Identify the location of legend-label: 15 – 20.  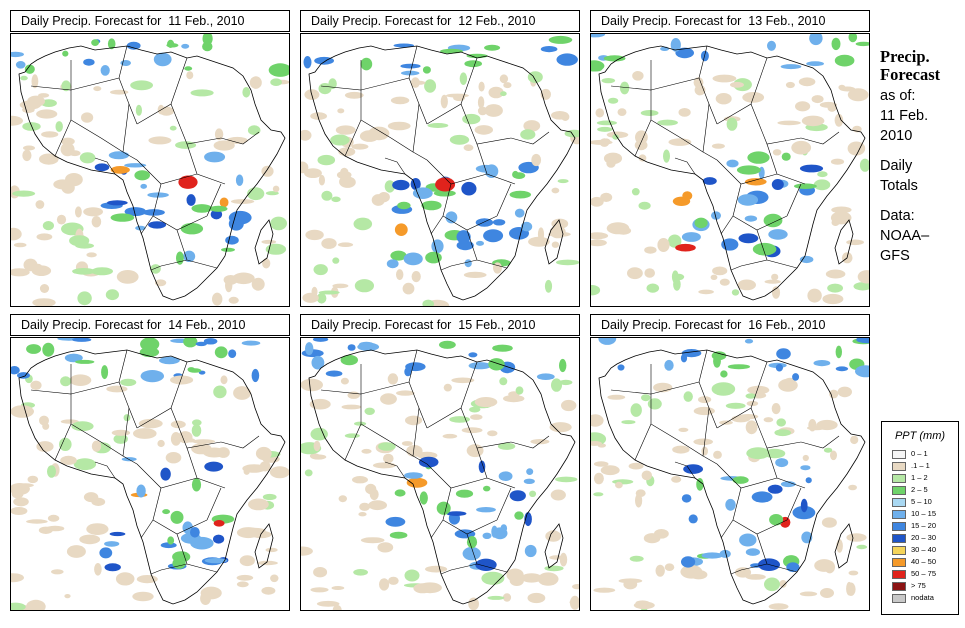
(924, 525).